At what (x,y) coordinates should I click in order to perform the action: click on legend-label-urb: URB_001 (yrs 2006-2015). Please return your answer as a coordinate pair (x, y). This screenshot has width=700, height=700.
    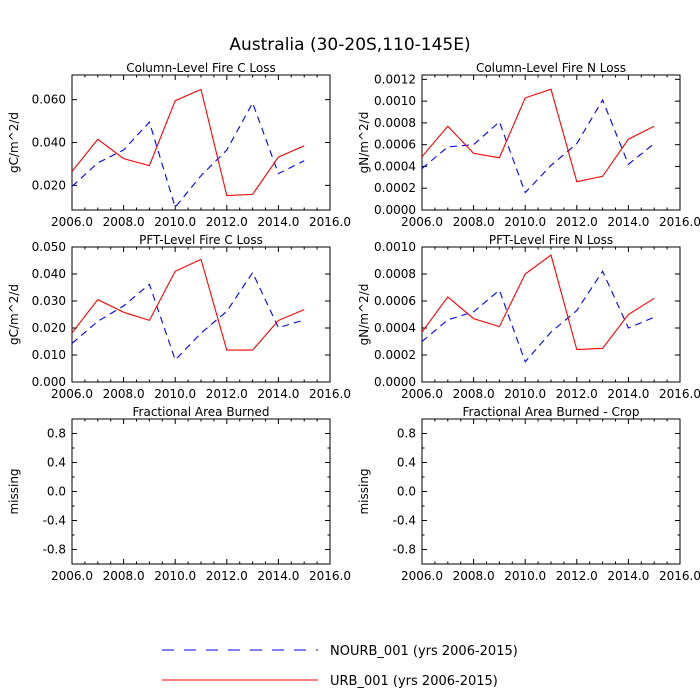
    Looking at the image, I should click on (414, 681).